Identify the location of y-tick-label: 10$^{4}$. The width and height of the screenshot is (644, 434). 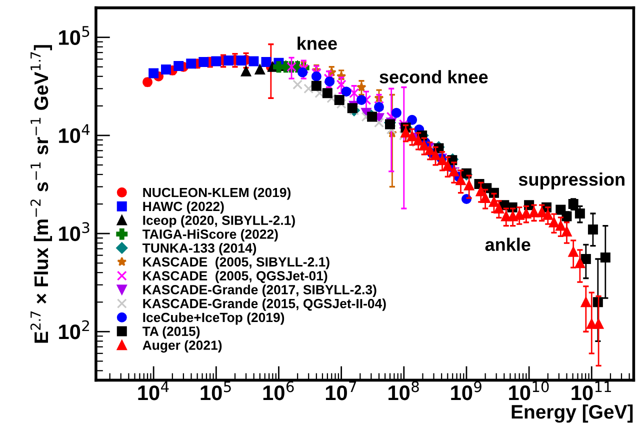
(74, 134).